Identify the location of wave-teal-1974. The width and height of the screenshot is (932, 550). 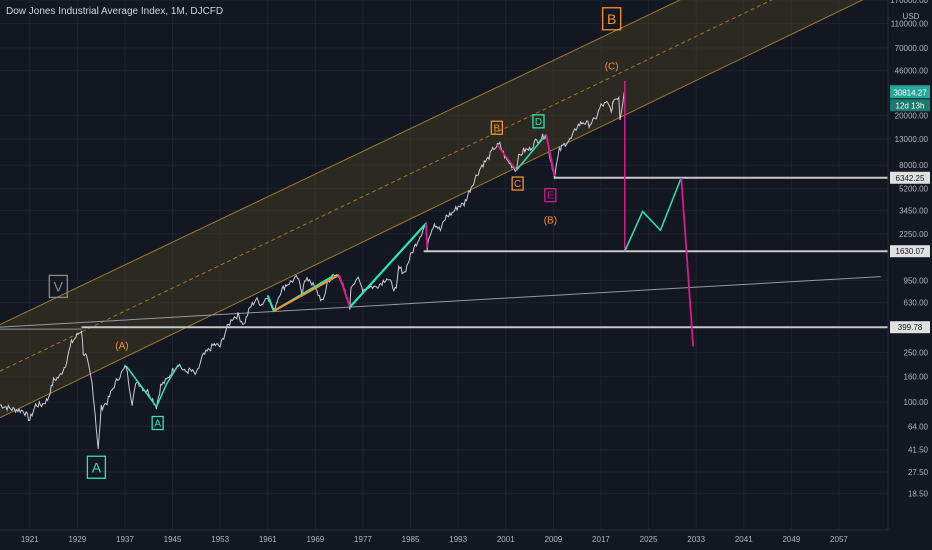
(388, 265).